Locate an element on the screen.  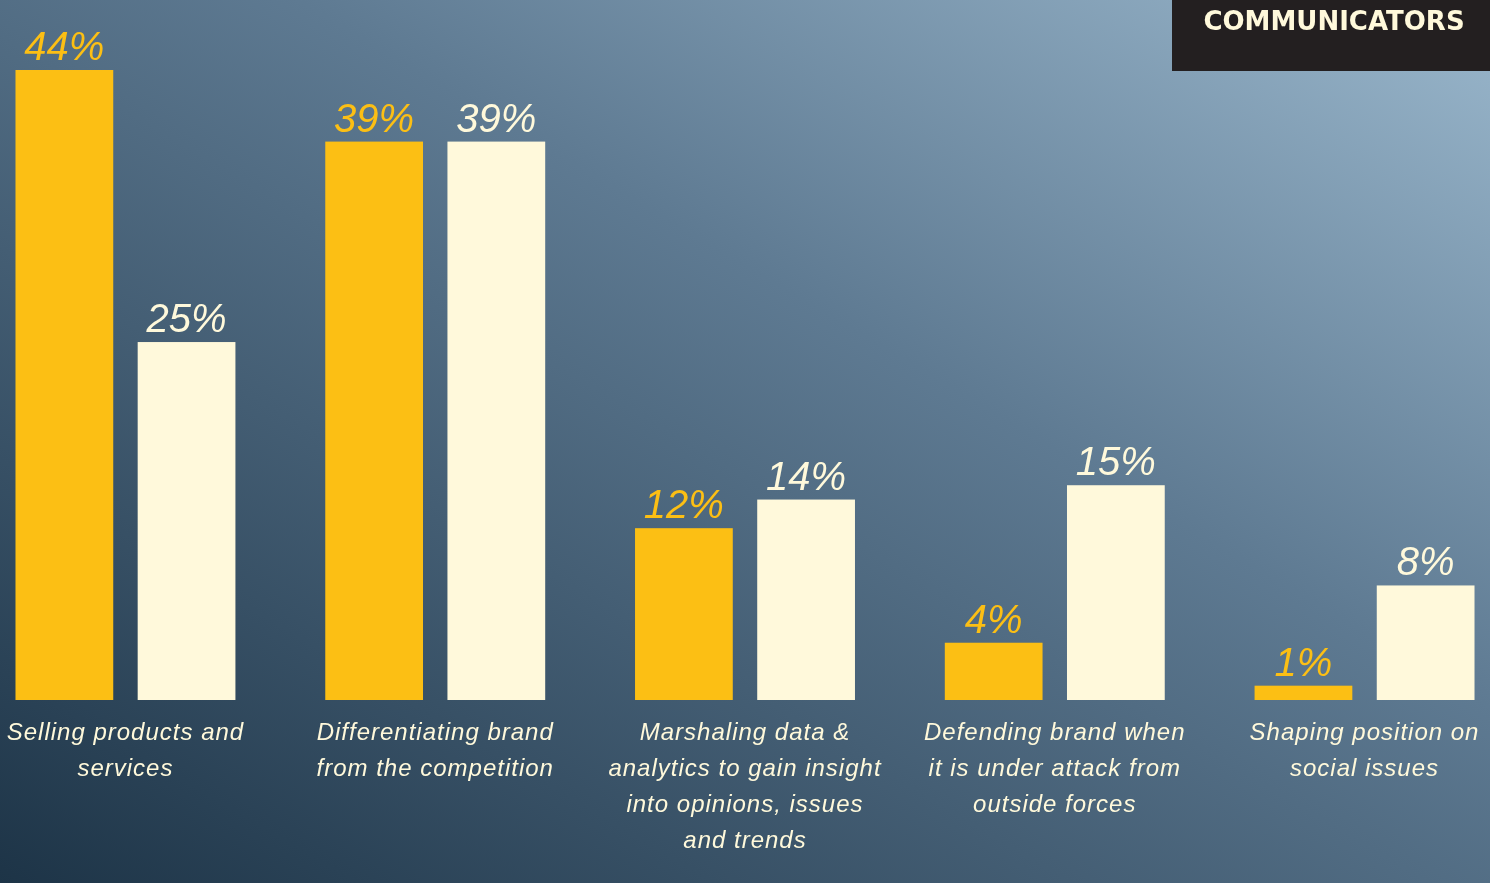
text: COMMUNICATORS is located at coordinates (1334, 21).